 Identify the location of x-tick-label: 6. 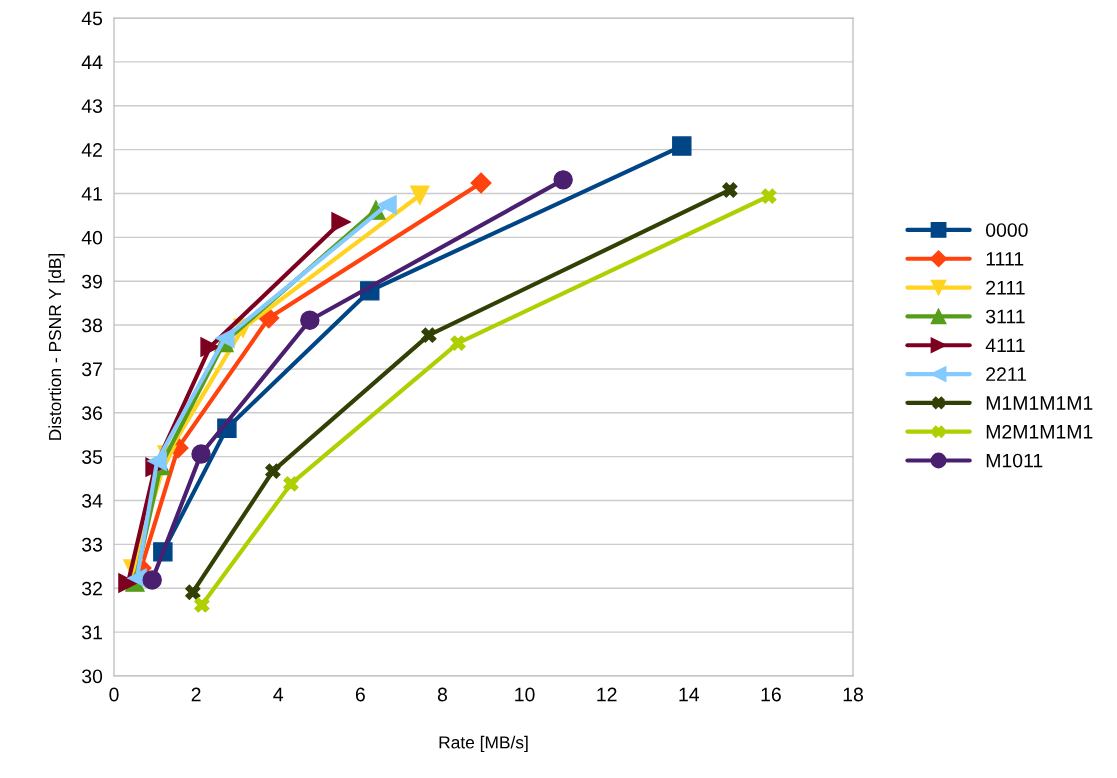
(360, 694).